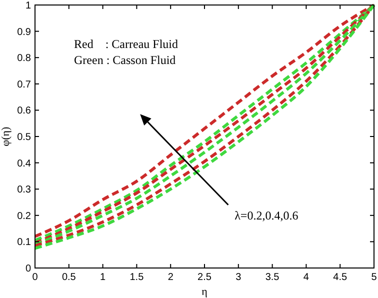 The image size is (378, 298). I want to click on y-tick-label: 0.7, so click(24, 84).